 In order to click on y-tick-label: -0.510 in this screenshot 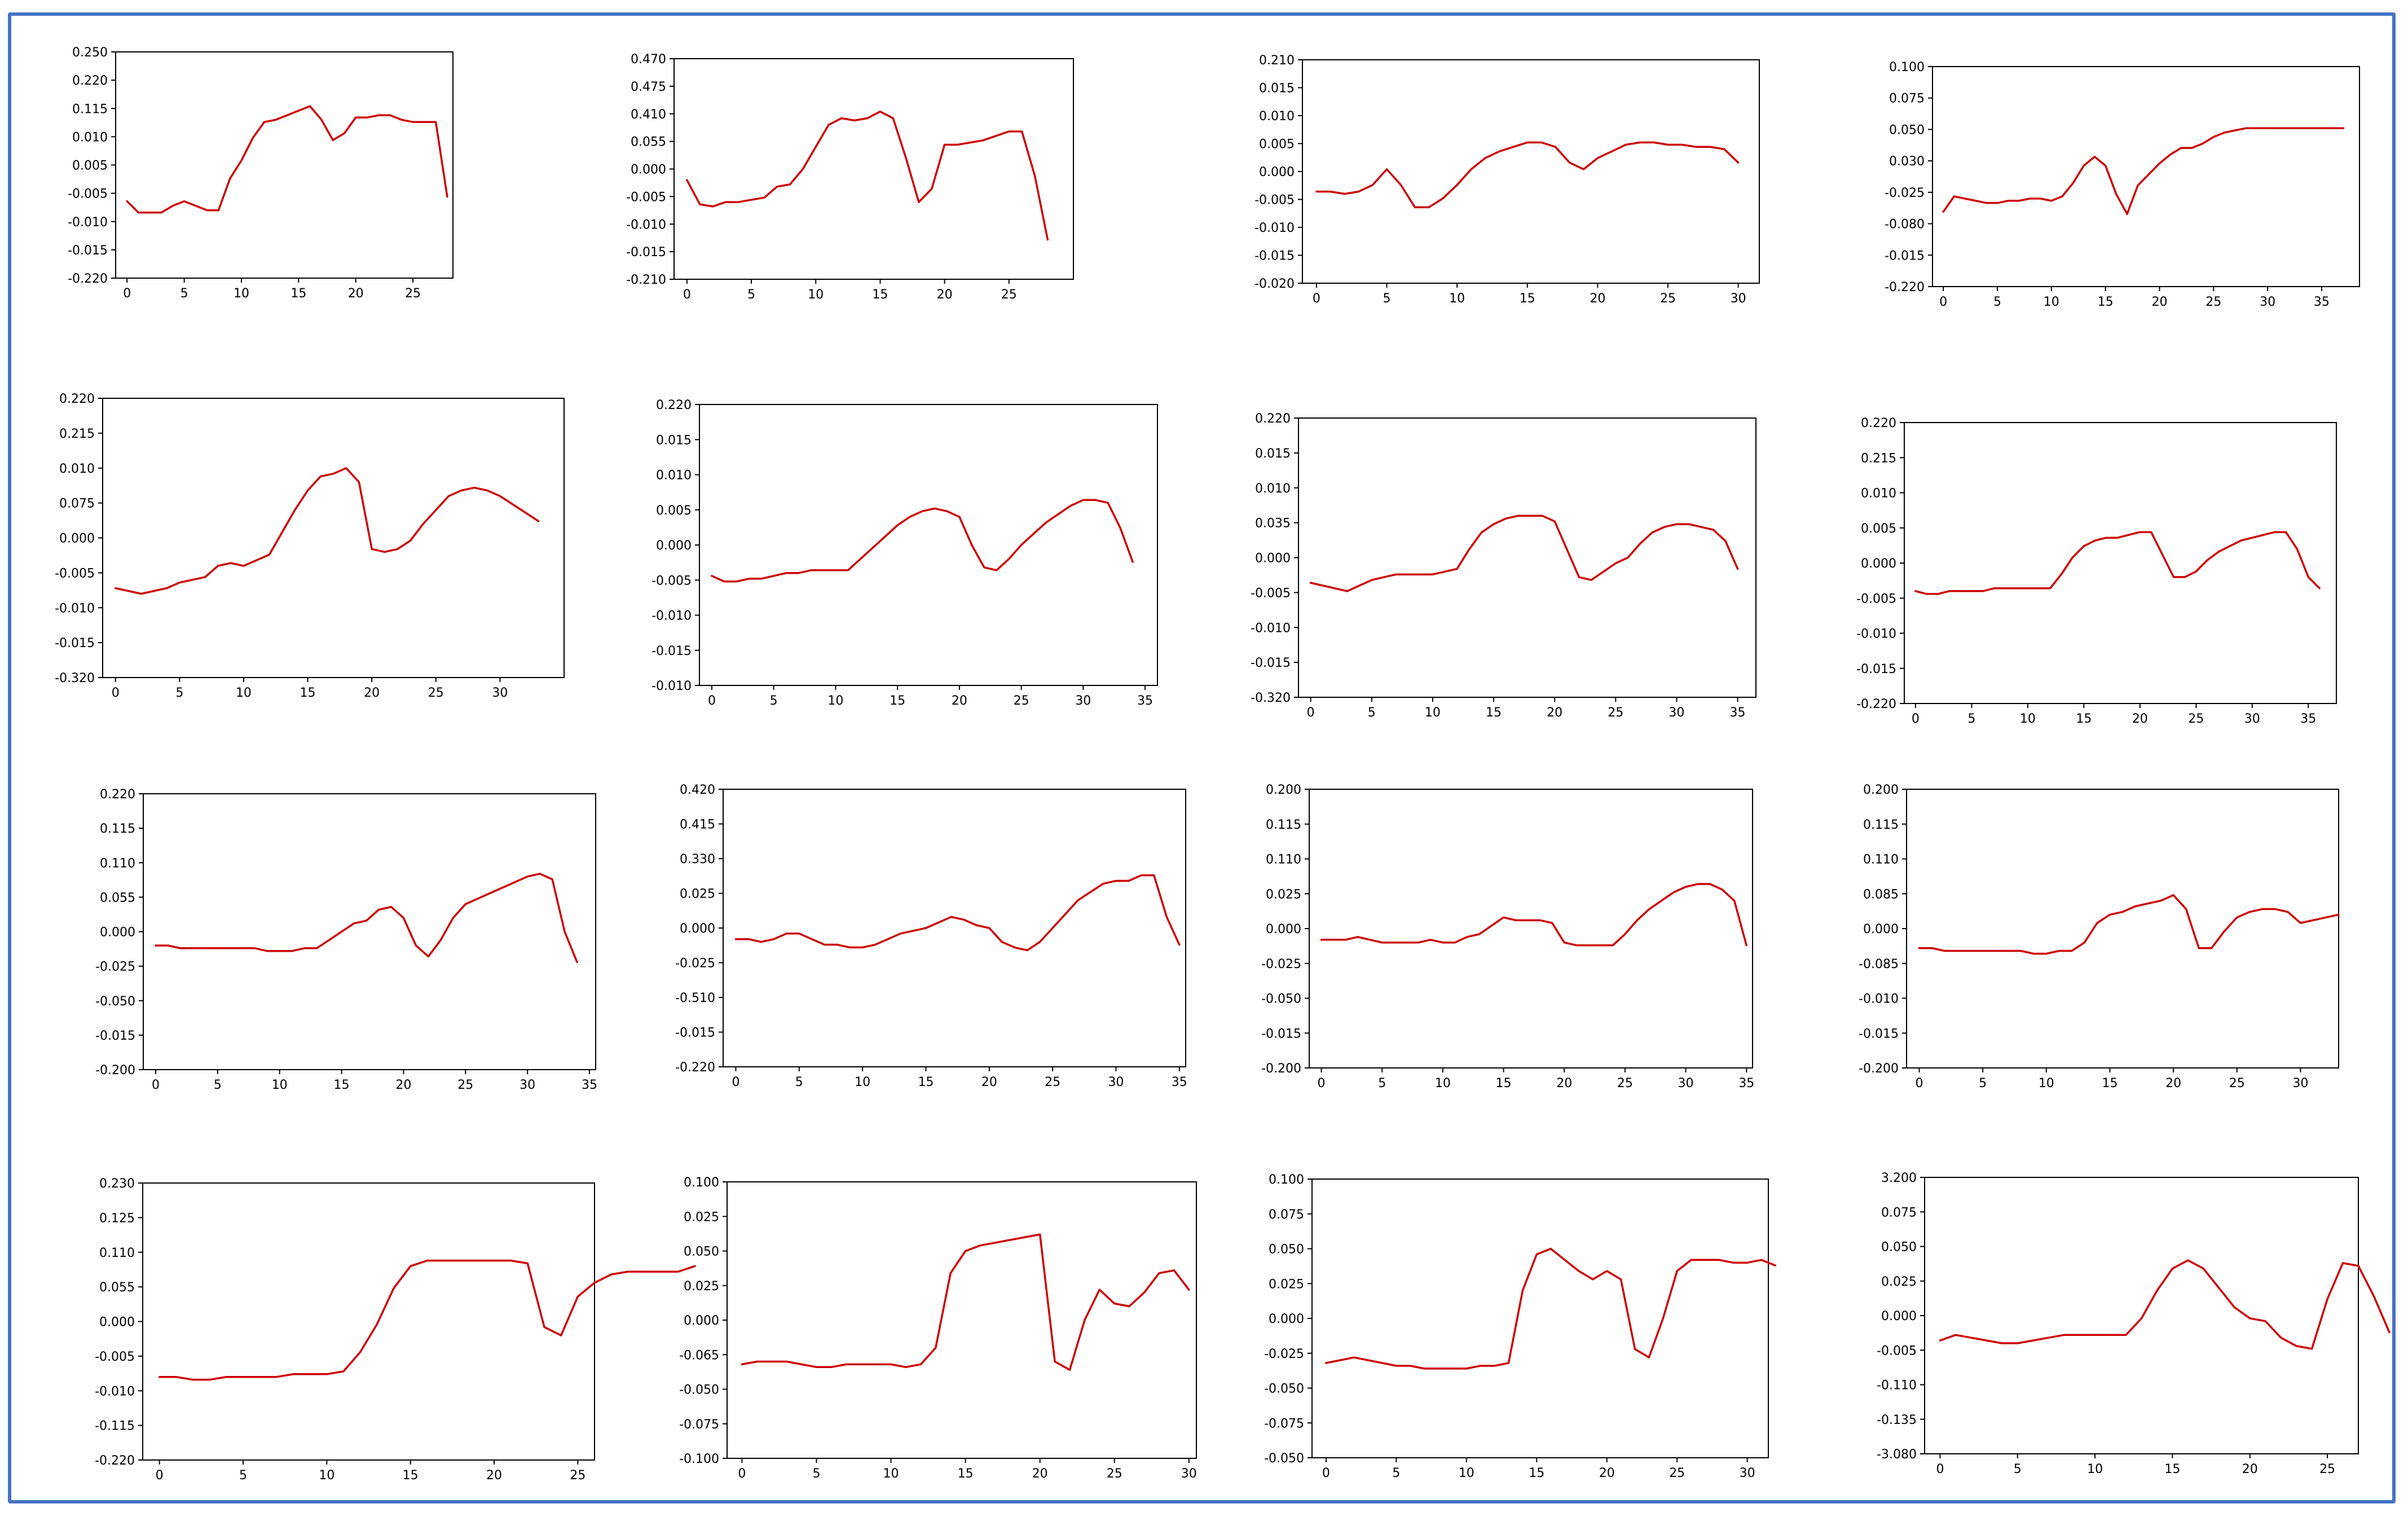, I will do `click(695, 998)`.